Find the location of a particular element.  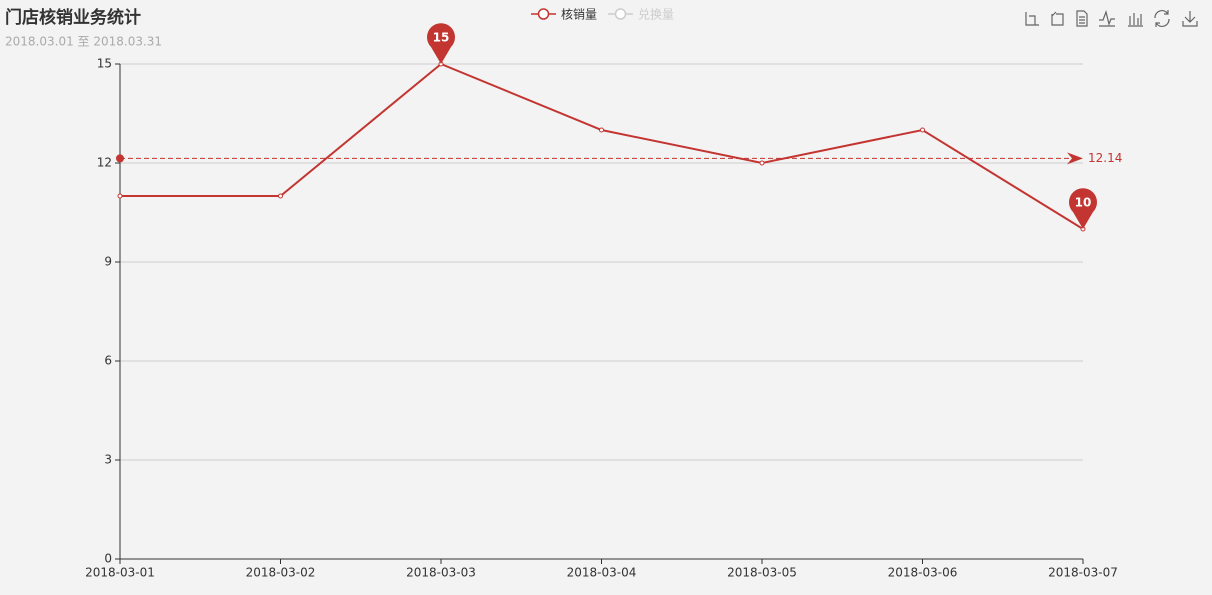

y-tick-label: 6 is located at coordinates (108, 361).